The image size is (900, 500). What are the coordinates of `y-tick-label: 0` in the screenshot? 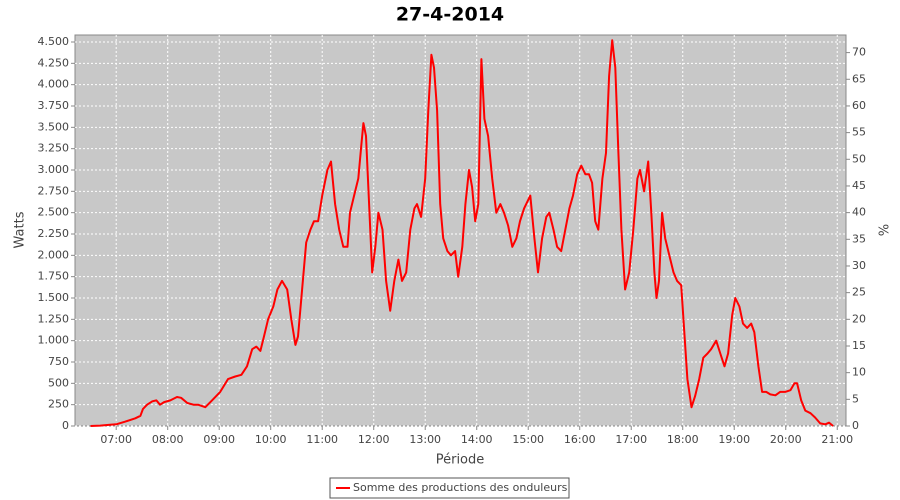 It's located at (65, 425).